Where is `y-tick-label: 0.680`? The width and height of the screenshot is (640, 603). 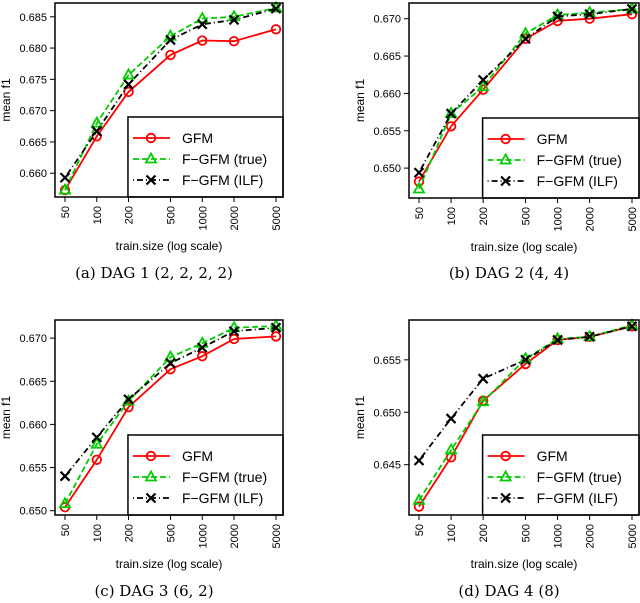
y-tick-label: 0.680 is located at coordinates (33, 49).